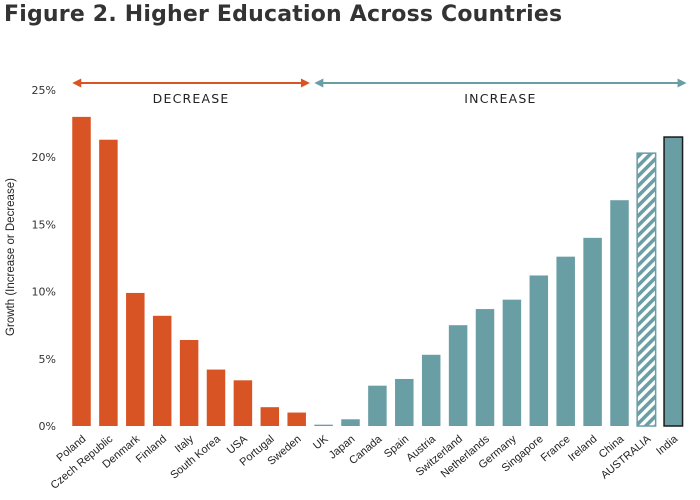  What do you see at coordinates (189, 382) in the screenshot?
I see `bar-italy` at bounding box center [189, 382].